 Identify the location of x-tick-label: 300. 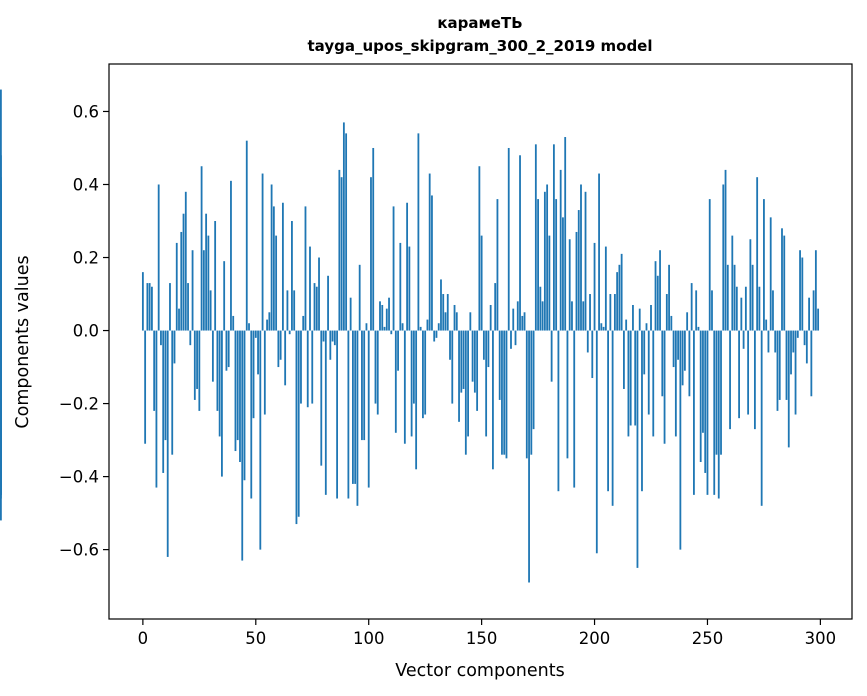
(821, 638).